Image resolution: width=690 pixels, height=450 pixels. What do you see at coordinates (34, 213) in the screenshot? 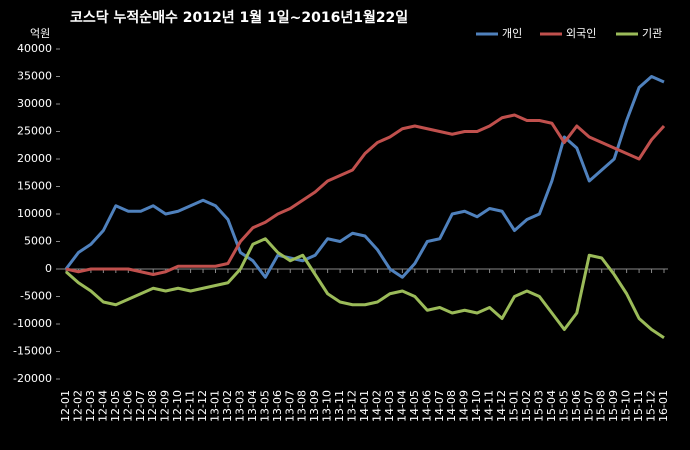
I see `y-tick-label: 10000` at bounding box center [34, 213].